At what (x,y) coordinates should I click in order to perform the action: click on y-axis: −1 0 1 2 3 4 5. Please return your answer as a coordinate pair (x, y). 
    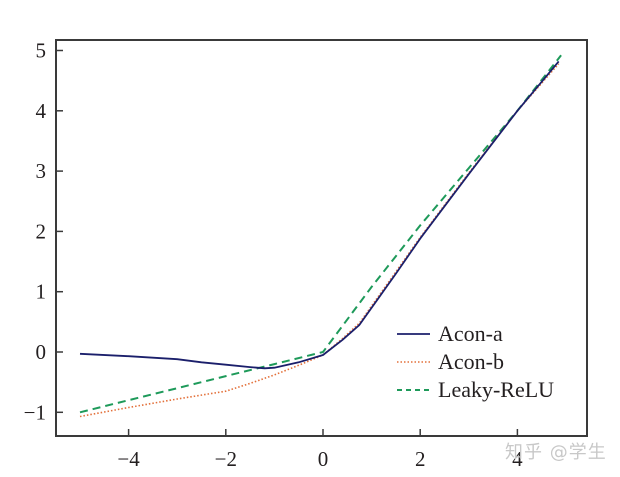
    Looking at the image, I should click on (43, 231).